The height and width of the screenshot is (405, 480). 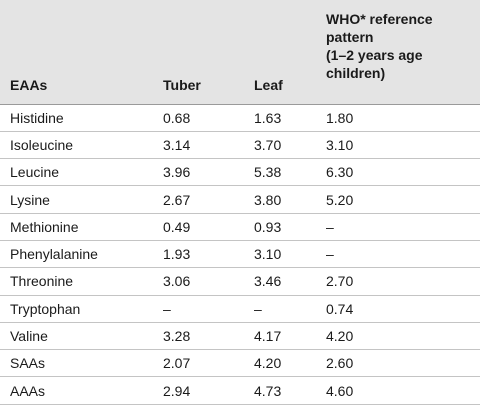 What do you see at coordinates (197, 227) in the screenshot?
I see `cell-tuber: 0.49` at bounding box center [197, 227].